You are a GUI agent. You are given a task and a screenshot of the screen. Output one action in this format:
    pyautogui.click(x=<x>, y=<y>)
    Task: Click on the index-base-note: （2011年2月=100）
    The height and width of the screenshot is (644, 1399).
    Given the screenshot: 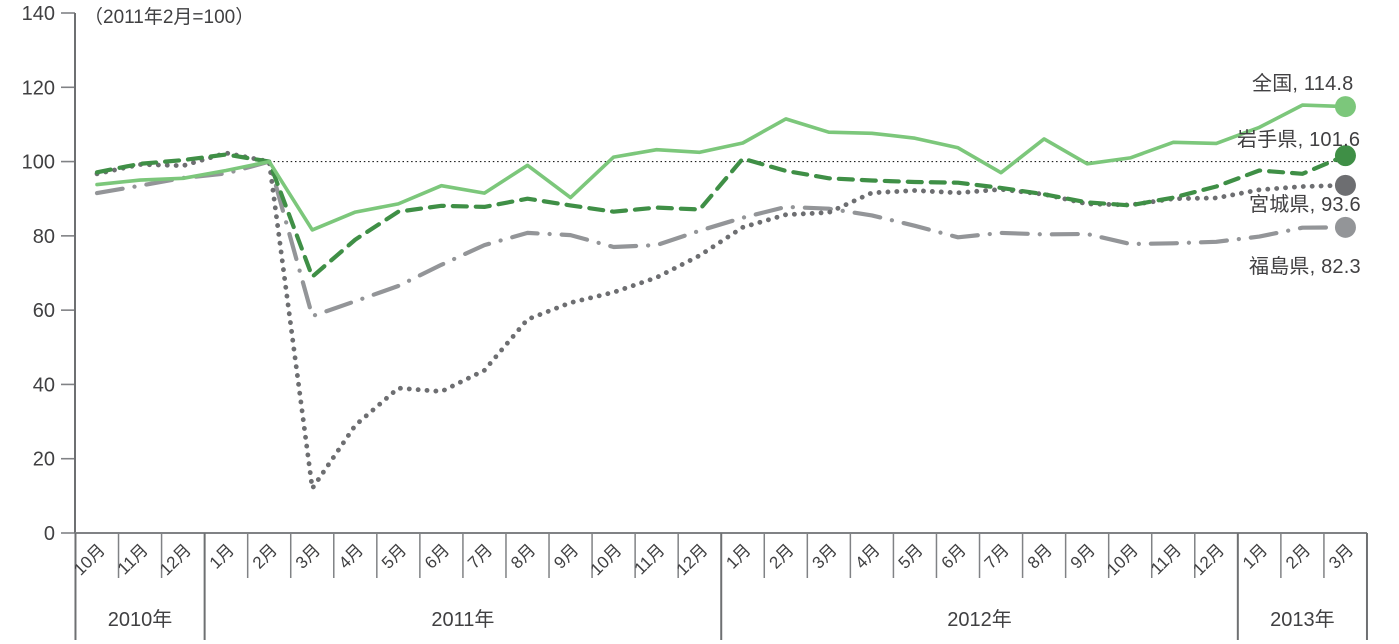 What is the action you would take?
    pyautogui.click(x=169, y=17)
    